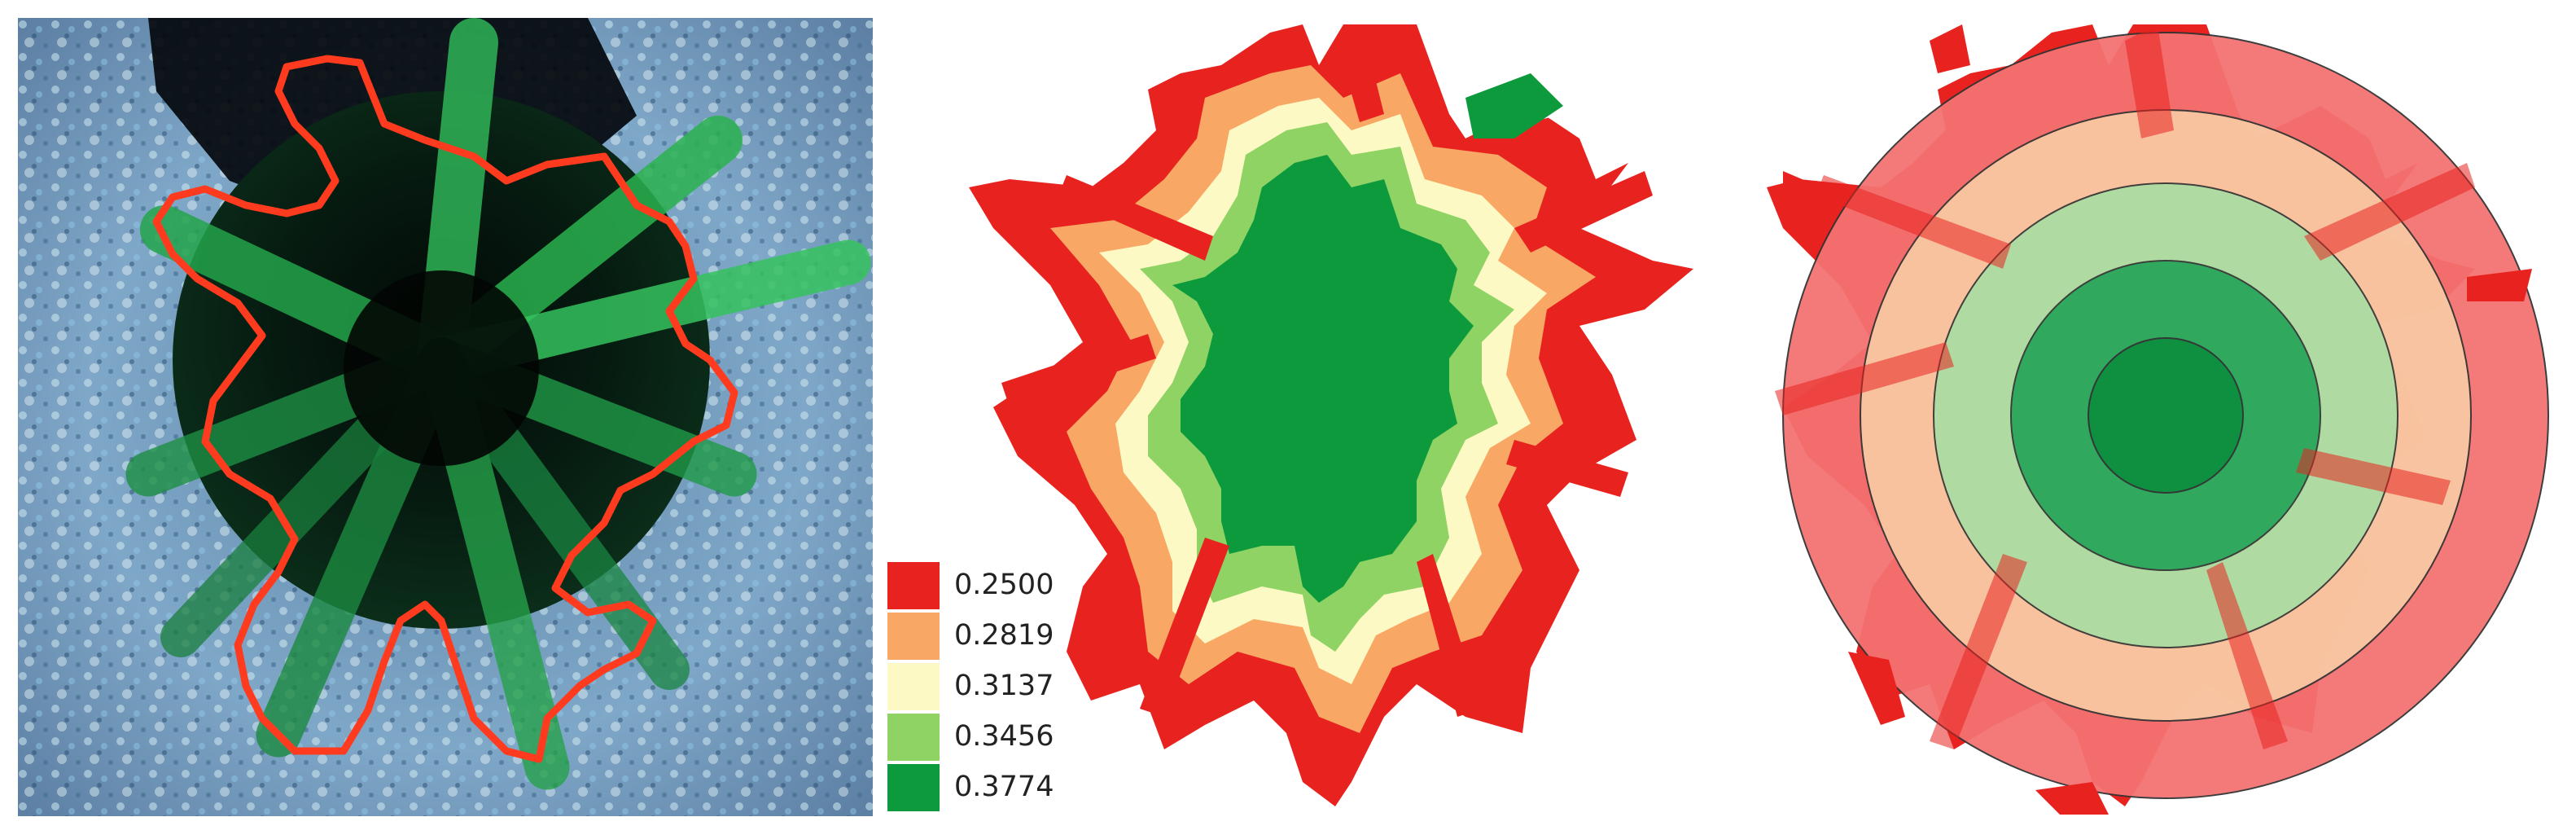 This screenshot has height=839, width=2576. Describe the element at coordinates (1004, 585) in the screenshot. I see `legend-label: 0.2500` at that location.